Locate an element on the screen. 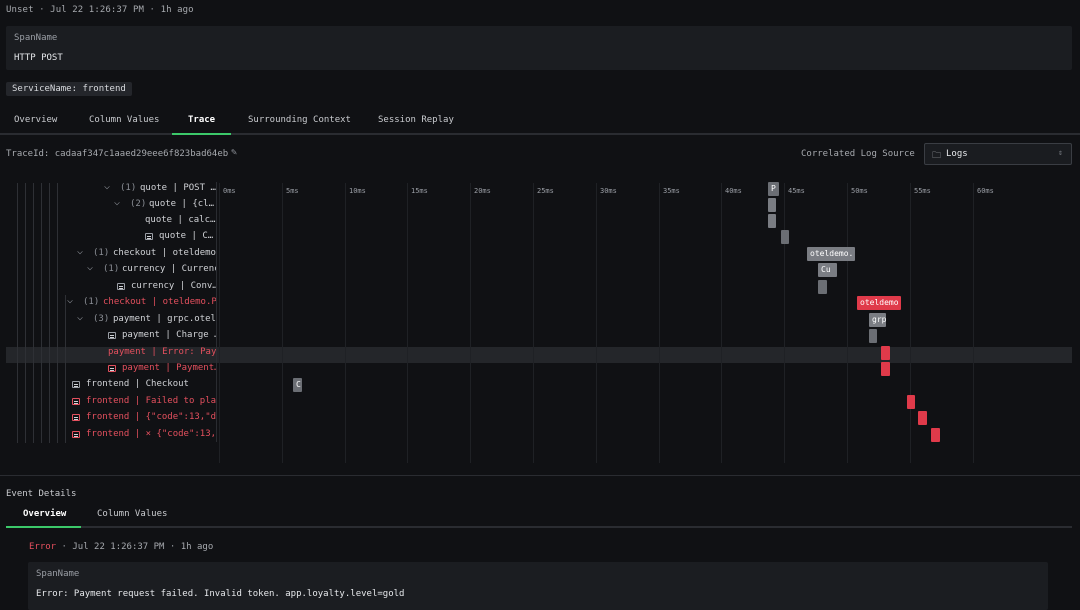 The width and height of the screenshot is (1080, 610). event-status: Error is located at coordinates (43, 547).